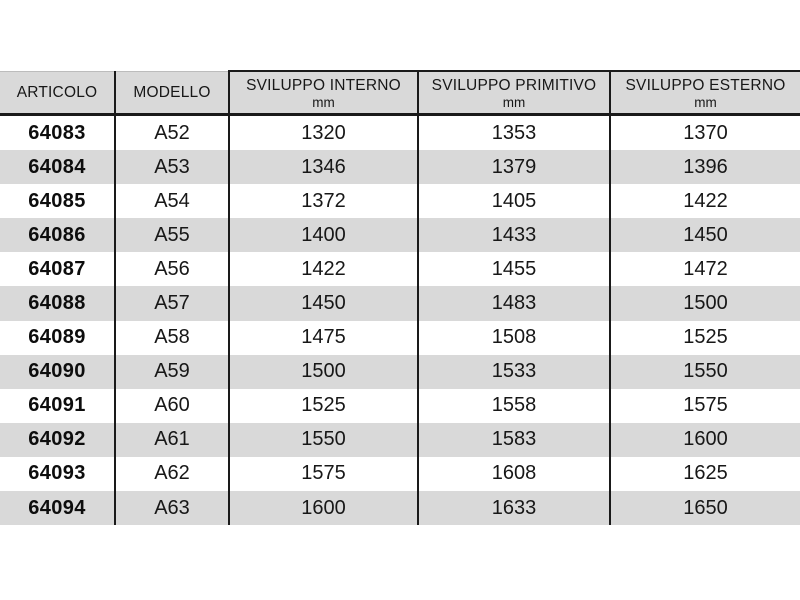 The width and height of the screenshot is (800, 600). Describe the element at coordinates (514, 102) in the screenshot. I see `header-unit-sviluppo-primitivo: mm` at that location.